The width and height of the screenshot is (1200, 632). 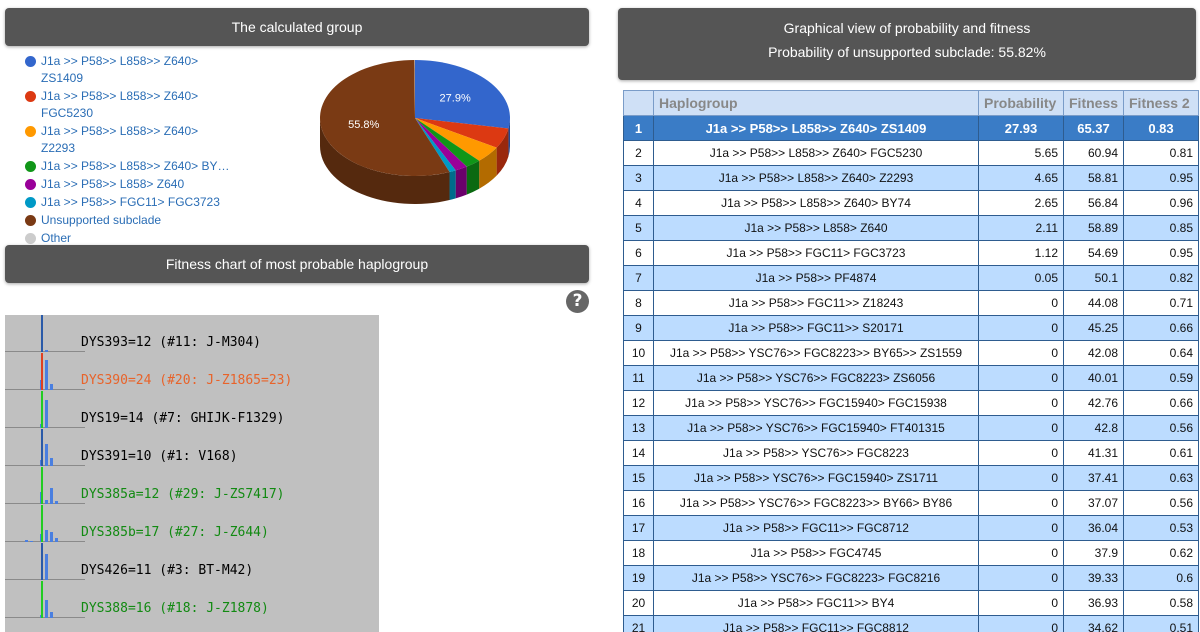 I want to click on row-fitness: 36.93, so click(x=1093, y=603).